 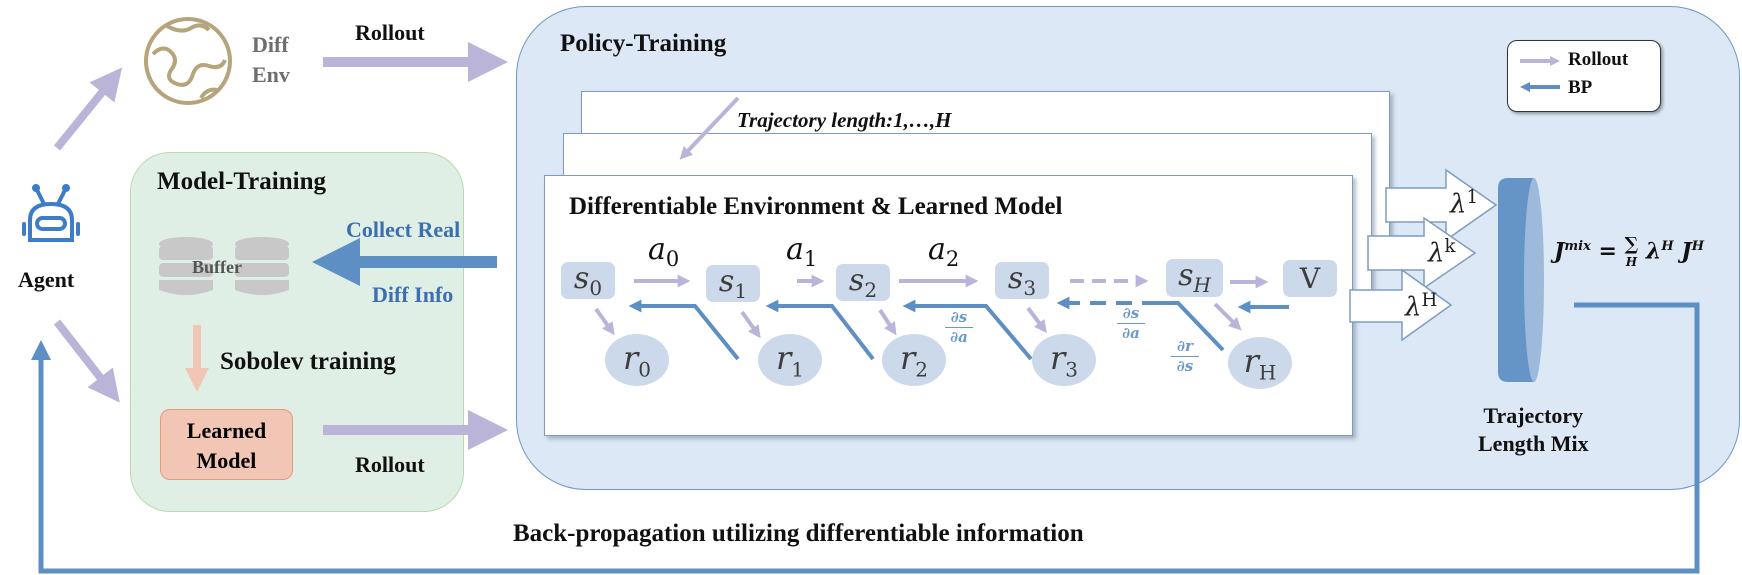 What do you see at coordinates (86, 361) in the screenshot?
I see `agent-to-model-arrow` at bounding box center [86, 361].